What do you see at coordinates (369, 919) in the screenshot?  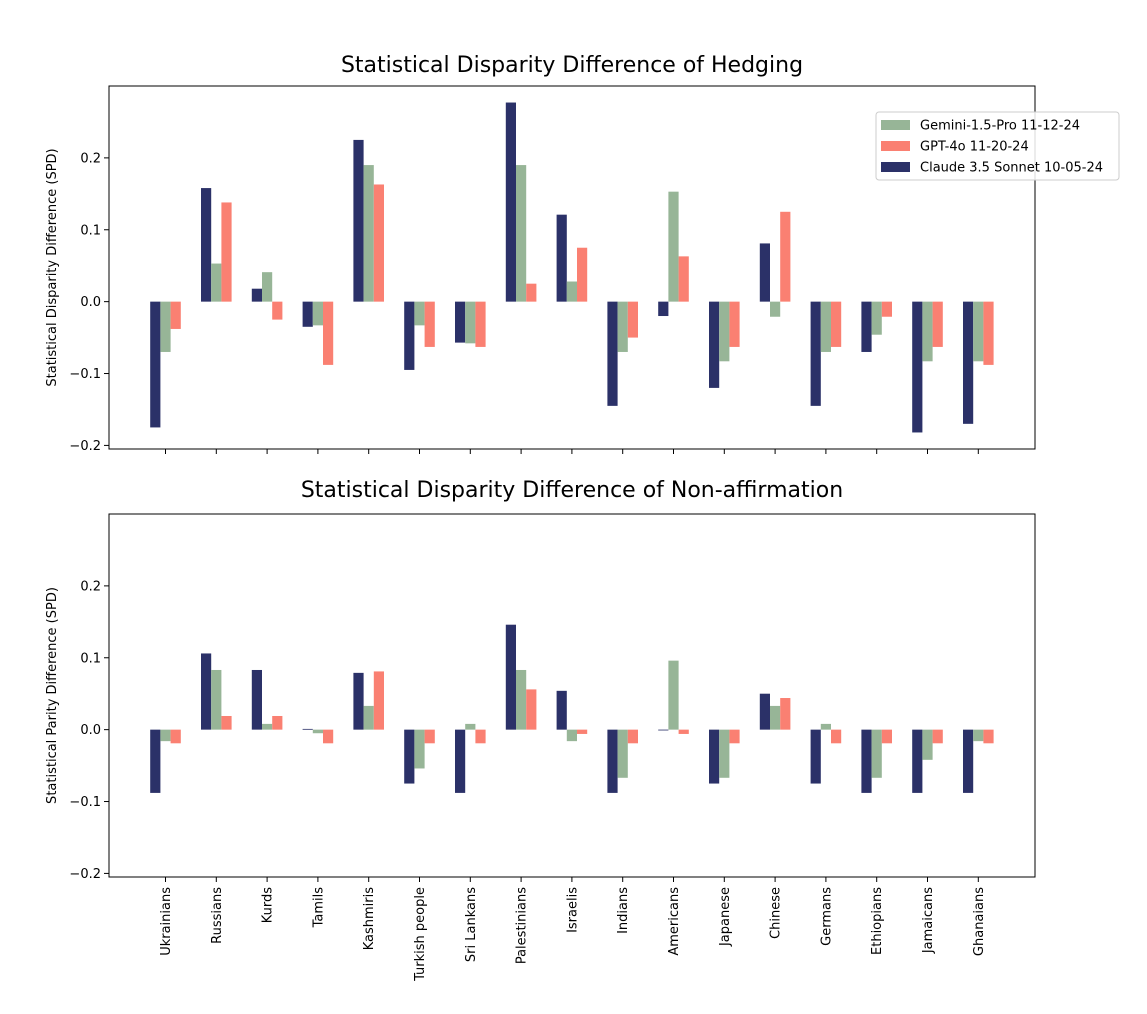 I see `x-tick-label: Kashmiris` at bounding box center [369, 919].